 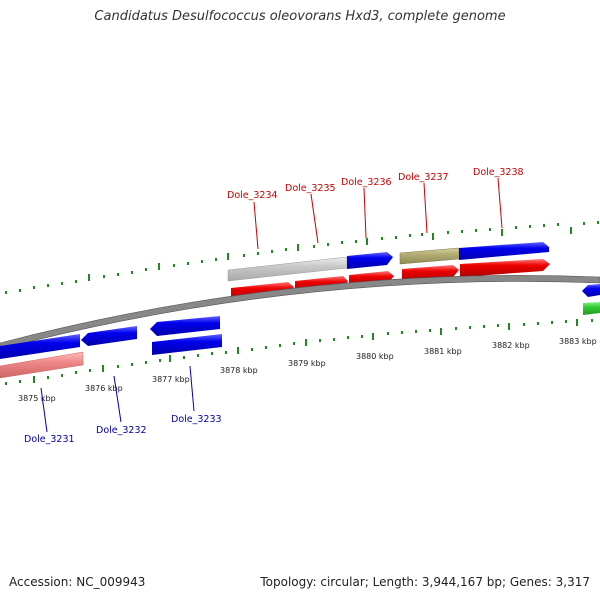 I want to click on upper-major-ticks, so click(x=330, y=254).